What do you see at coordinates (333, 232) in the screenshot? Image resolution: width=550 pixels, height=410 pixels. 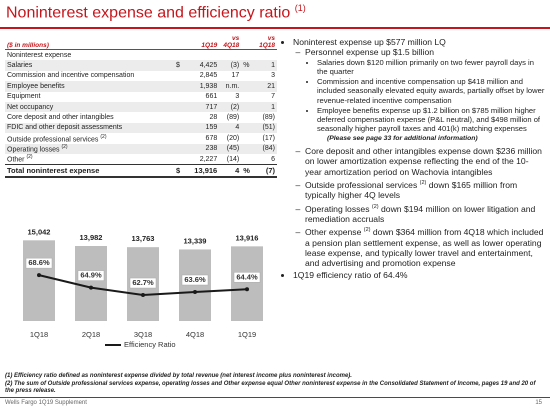 I see `bullet-text: Other expense` at bounding box center [333, 232].